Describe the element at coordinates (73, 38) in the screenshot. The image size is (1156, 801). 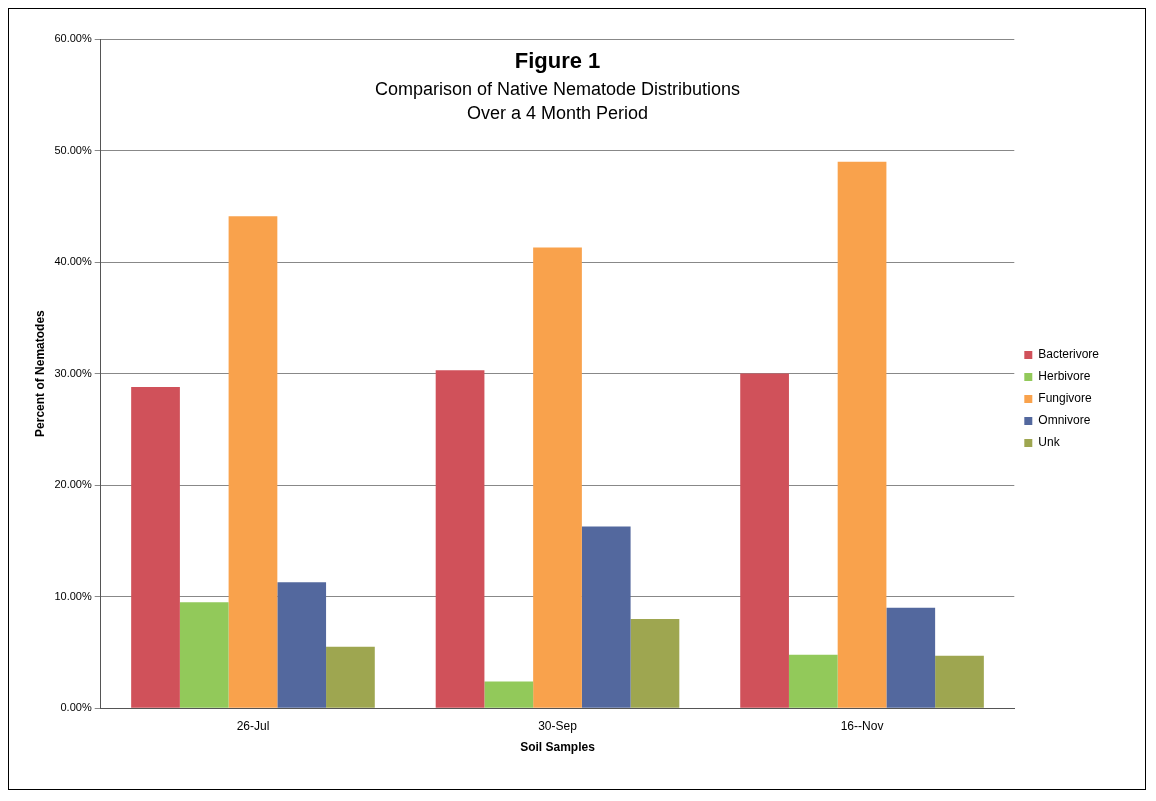
I see `y-tick-label: 60.00%` at that location.